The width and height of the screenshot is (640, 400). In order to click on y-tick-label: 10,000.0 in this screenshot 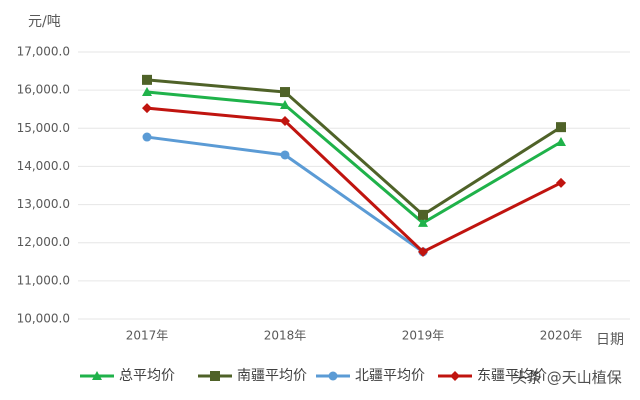, I will do `click(43, 319)`.